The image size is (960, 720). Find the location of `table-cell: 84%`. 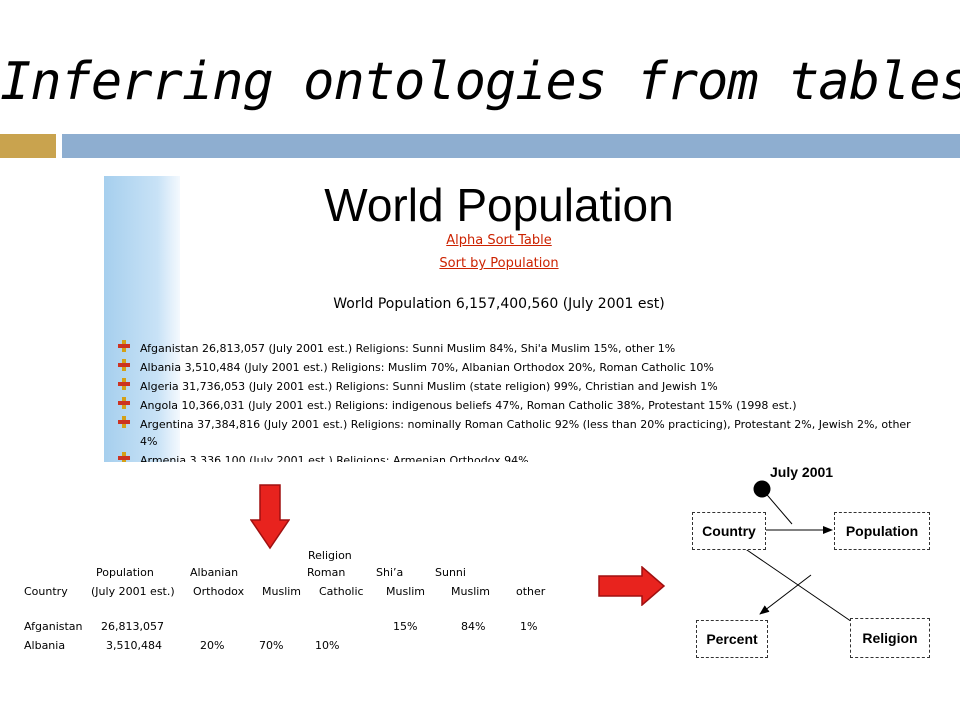

table-cell: 84% is located at coordinates (473, 626).